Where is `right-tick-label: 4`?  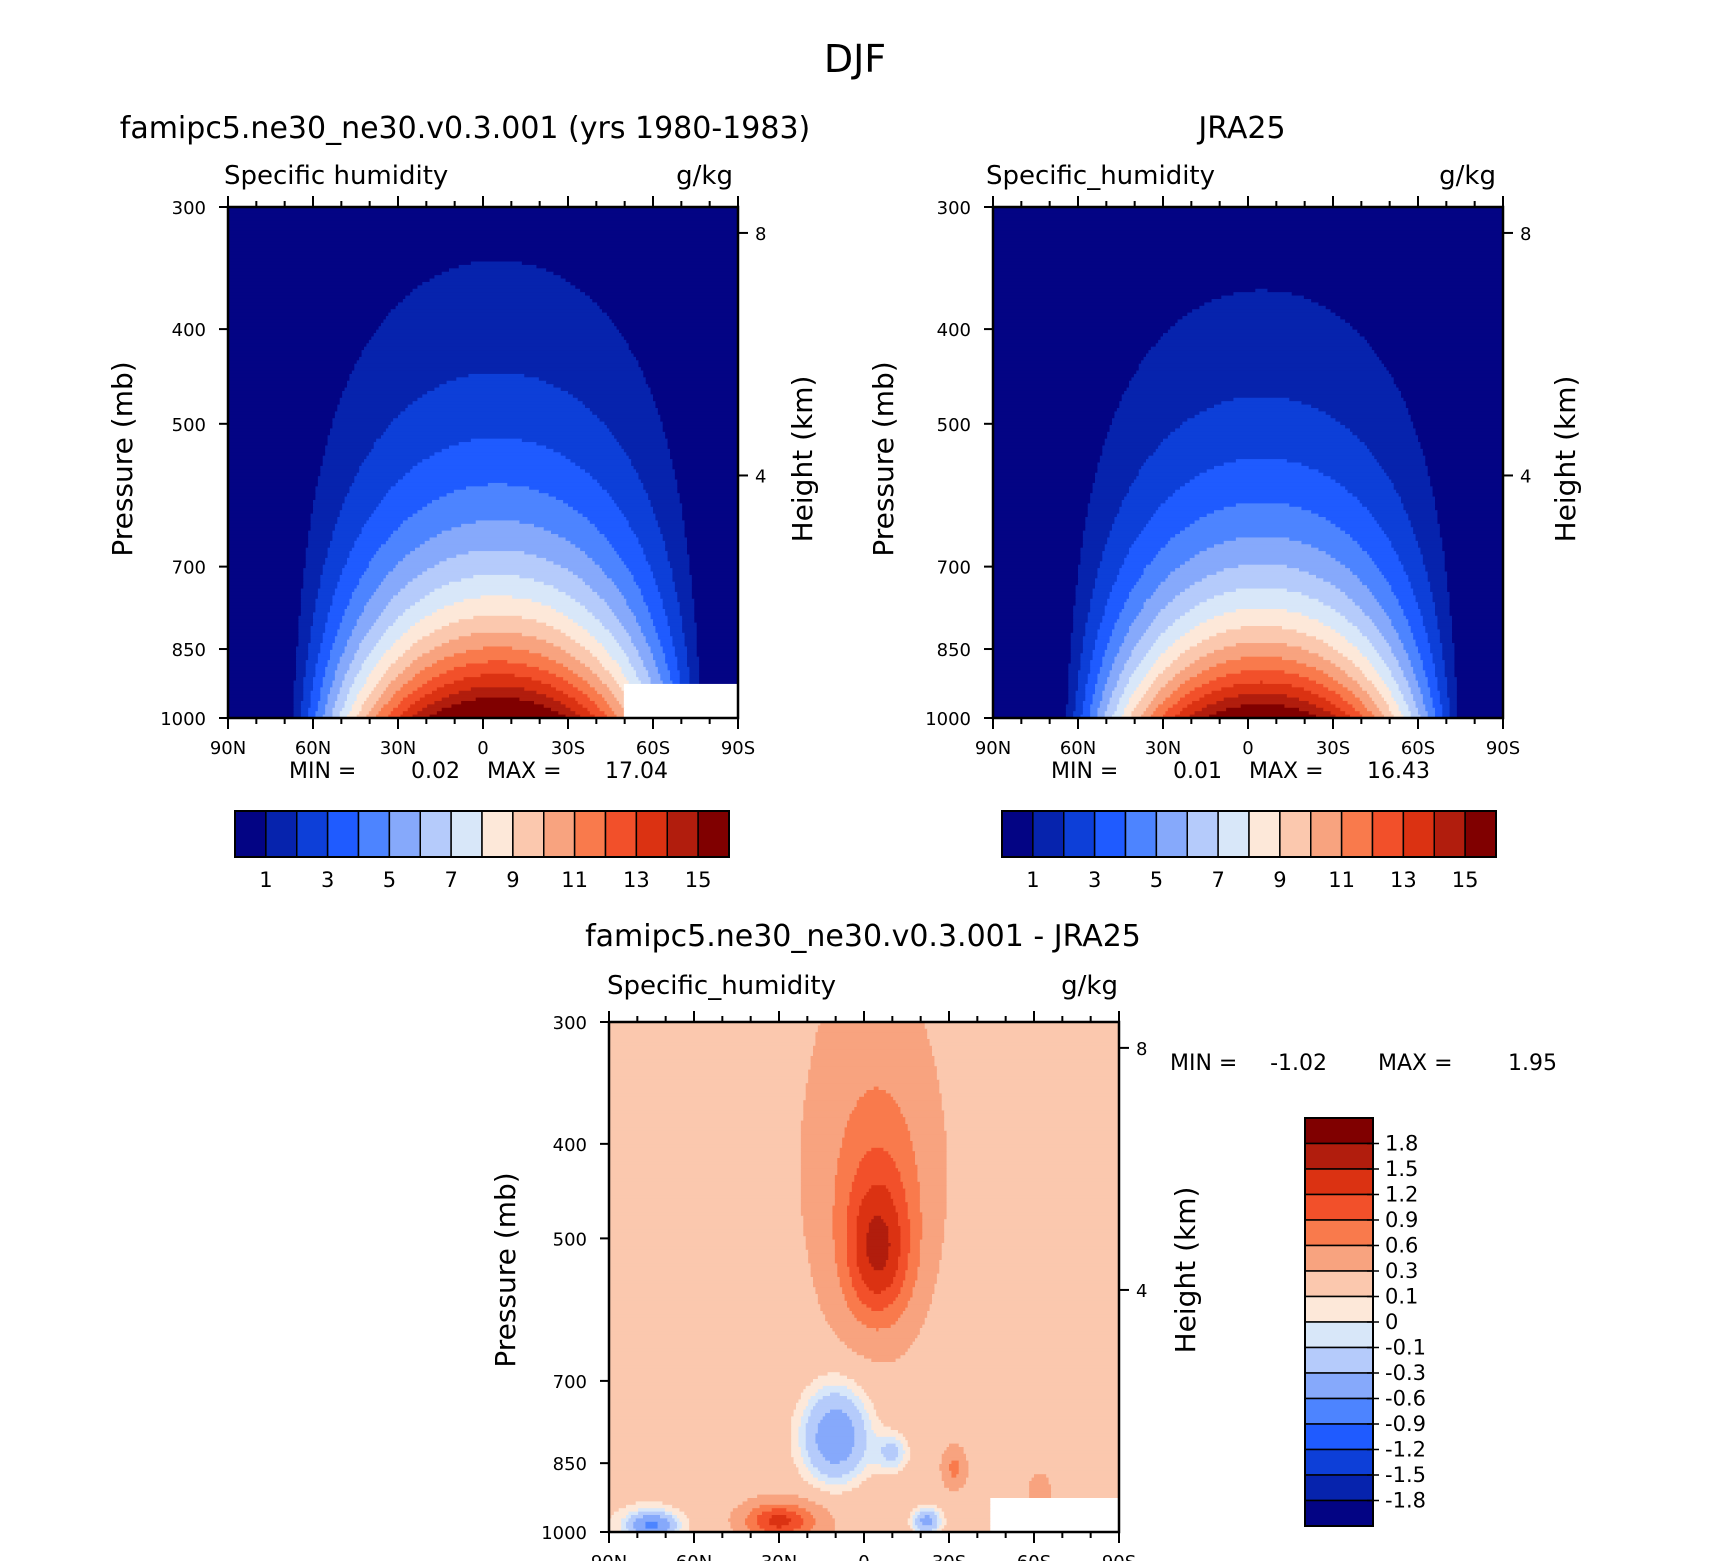
right-tick-label: 4 is located at coordinates (1141, 1291).